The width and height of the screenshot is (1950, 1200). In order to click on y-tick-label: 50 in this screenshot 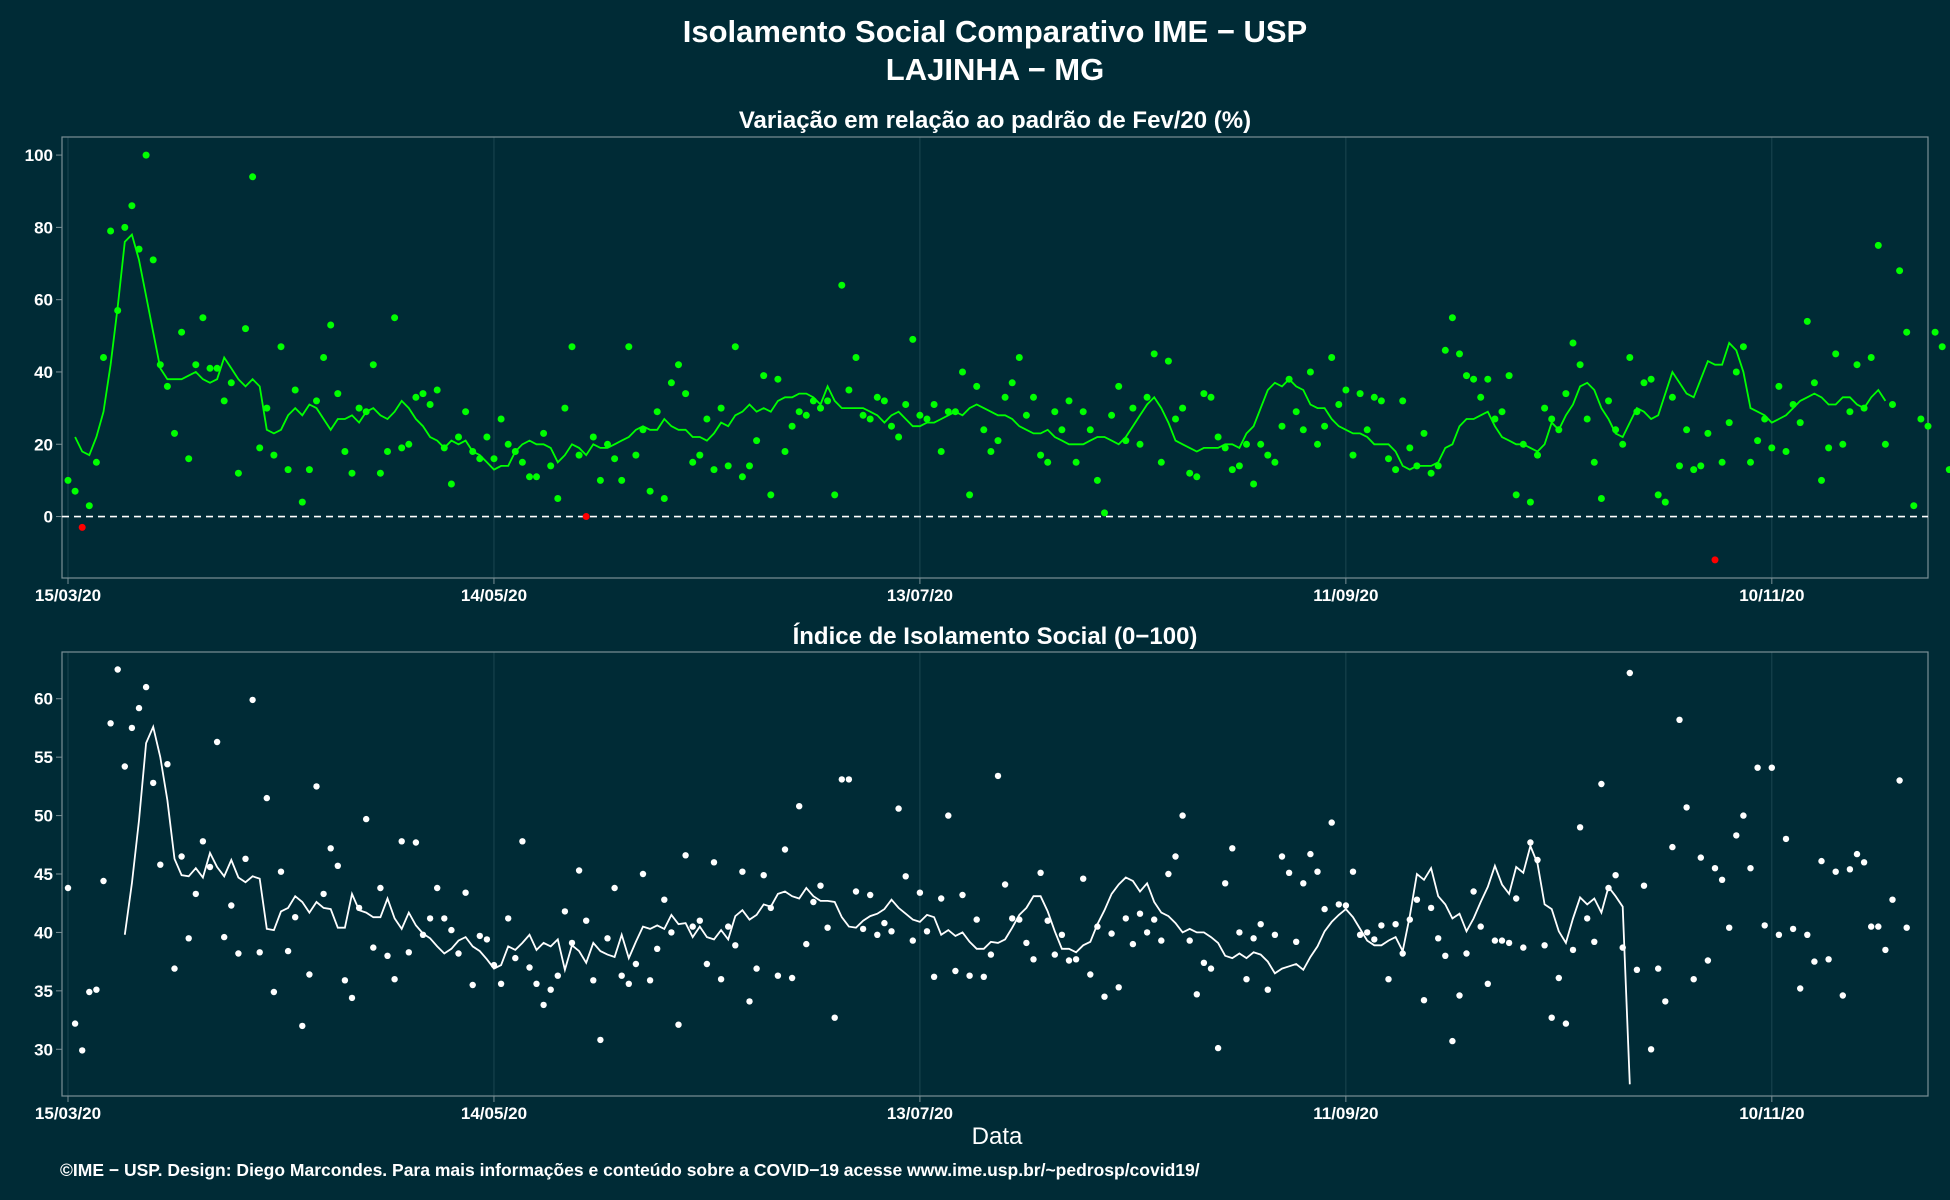, I will do `click(43, 816)`.